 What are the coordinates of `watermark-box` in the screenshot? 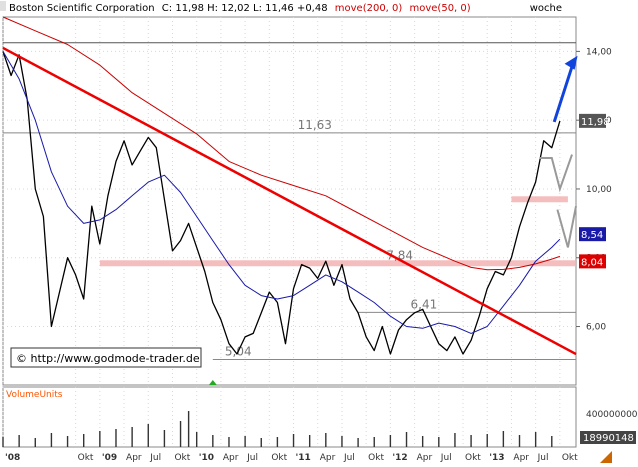 It's located at (106, 357).